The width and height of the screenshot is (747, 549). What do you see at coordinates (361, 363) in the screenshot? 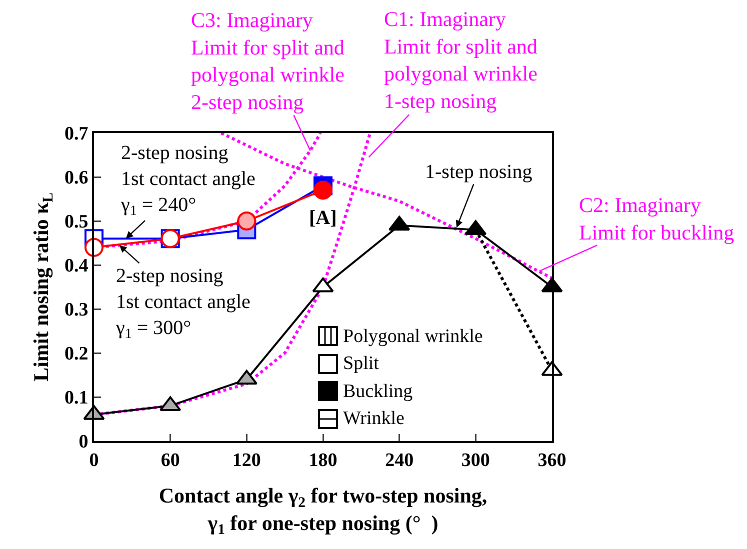
I see `annotation: Split` at bounding box center [361, 363].